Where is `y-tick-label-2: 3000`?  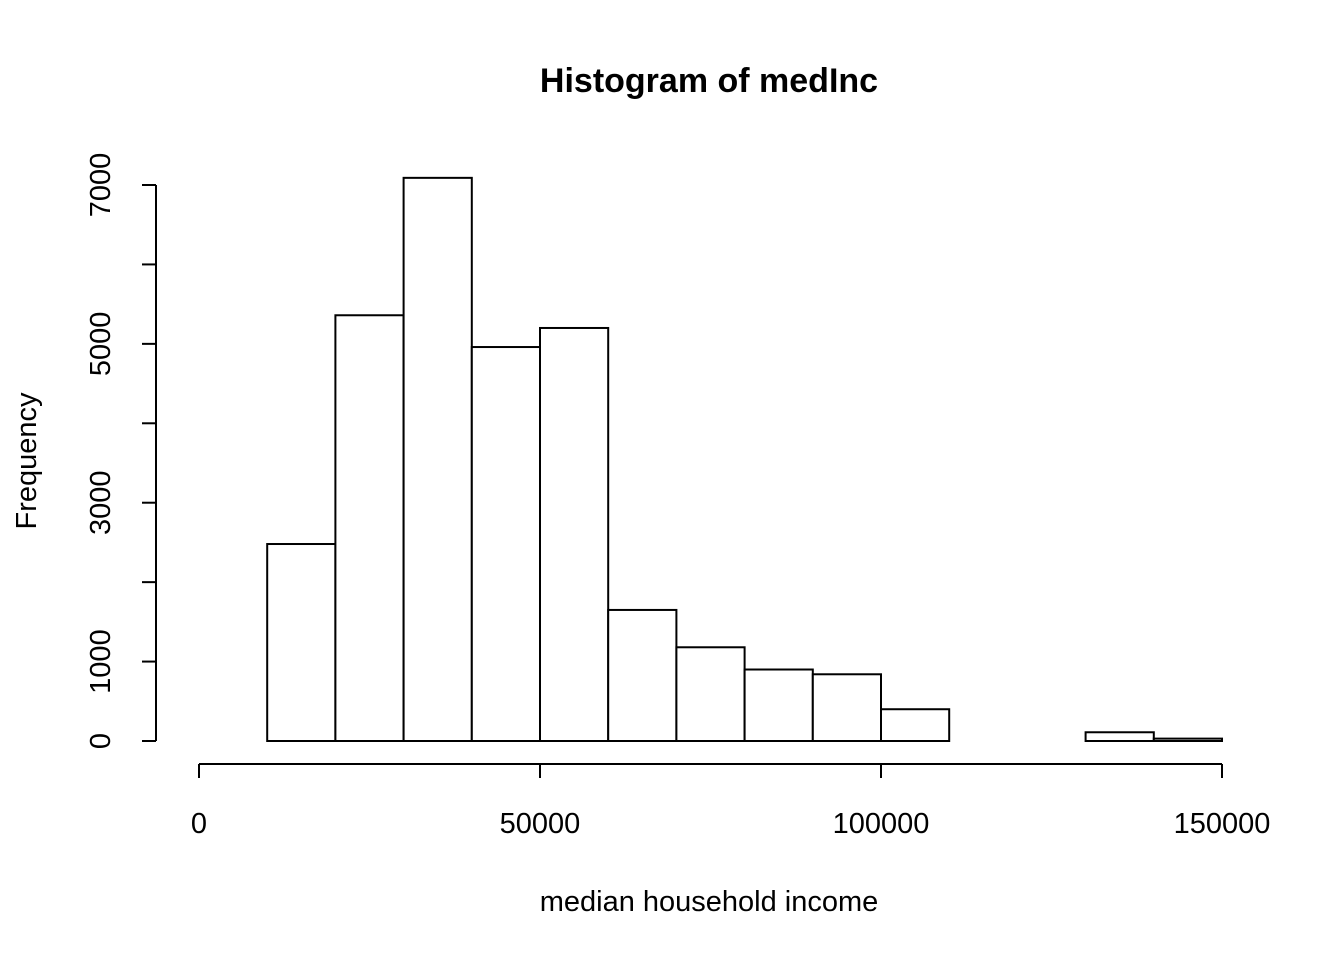 y-tick-label-2: 3000 is located at coordinates (101, 502).